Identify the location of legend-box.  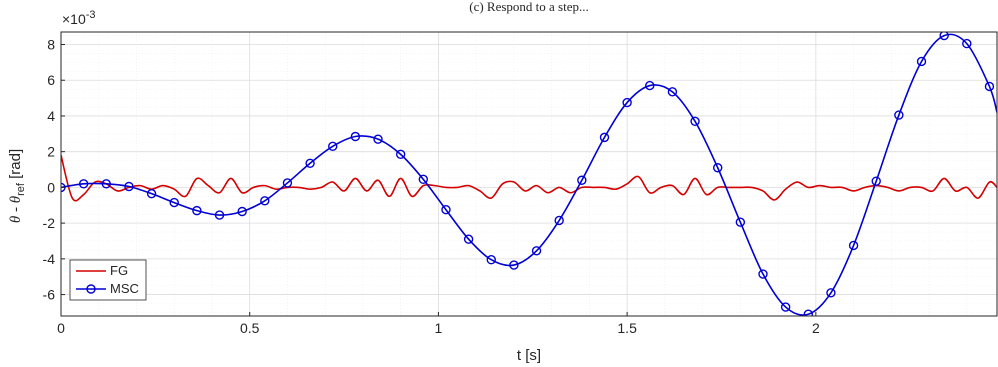
(108, 280).